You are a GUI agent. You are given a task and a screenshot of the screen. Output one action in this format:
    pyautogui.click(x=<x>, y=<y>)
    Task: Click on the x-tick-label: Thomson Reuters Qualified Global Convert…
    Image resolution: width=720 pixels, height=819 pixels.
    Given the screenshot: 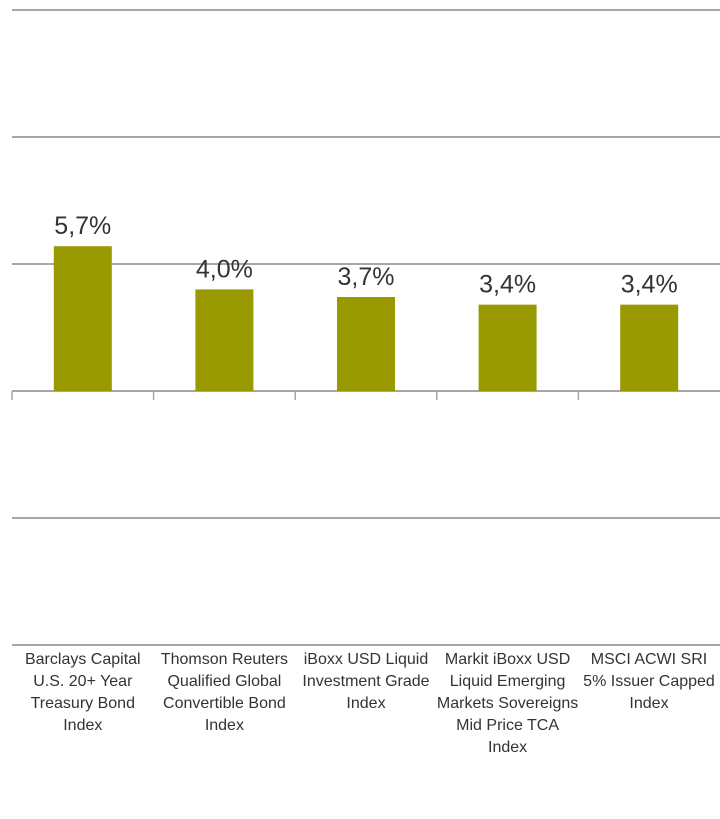 What is the action you would take?
    pyautogui.click(x=224, y=692)
    